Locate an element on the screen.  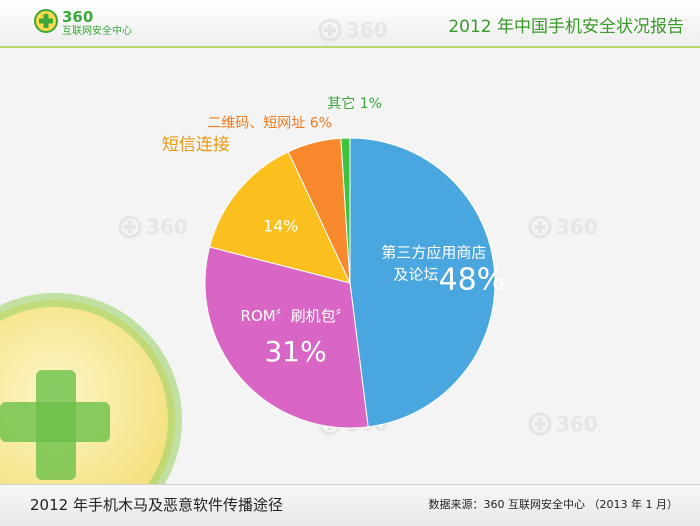
pie-slice-other is located at coordinates (345, 210).